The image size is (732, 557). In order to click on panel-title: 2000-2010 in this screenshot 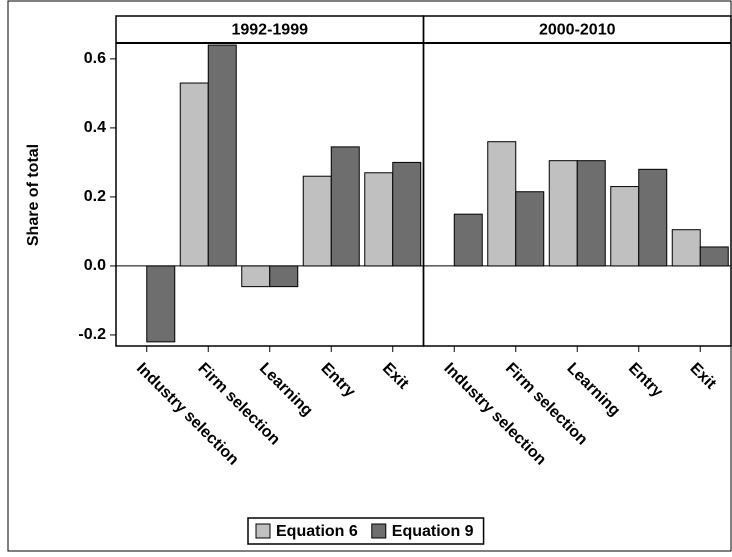, I will do `click(577, 30)`.